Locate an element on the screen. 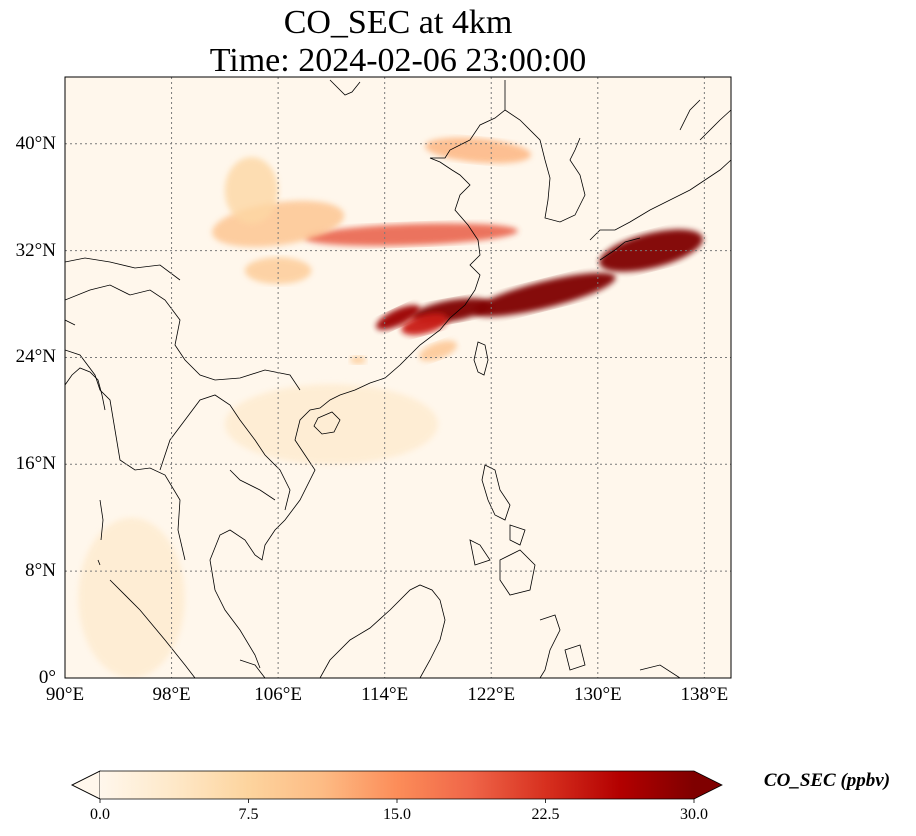  coastline-sumatra is located at coordinates (187, 628).